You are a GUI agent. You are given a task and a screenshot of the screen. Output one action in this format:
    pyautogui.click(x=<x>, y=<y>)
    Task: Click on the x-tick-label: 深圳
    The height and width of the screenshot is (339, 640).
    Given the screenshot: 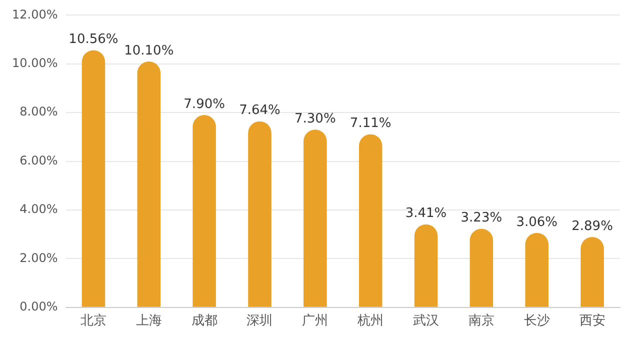 What is the action you would take?
    pyautogui.click(x=259, y=321)
    